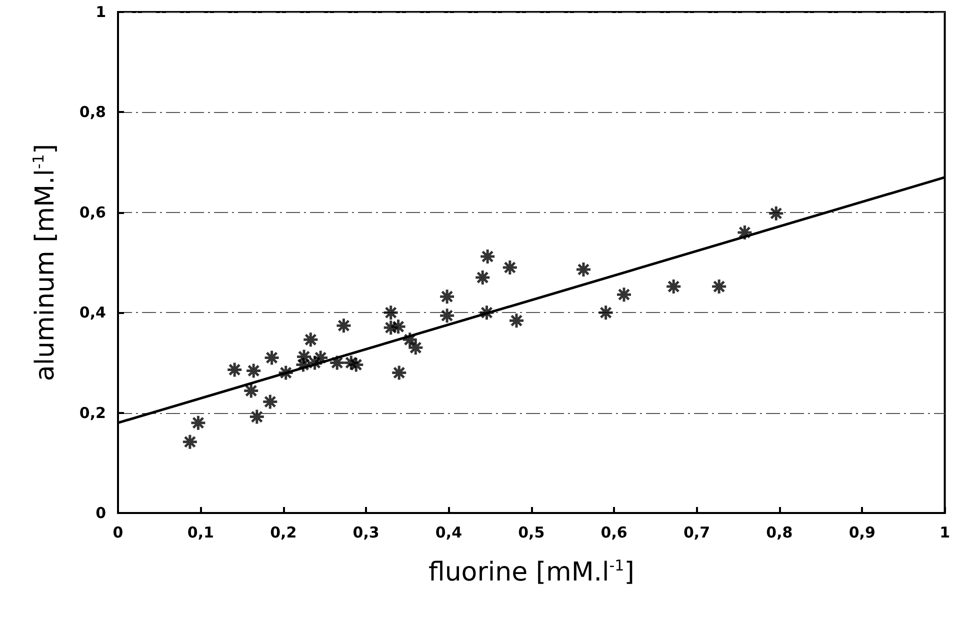 The height and width of the screenshot is (619, 953). Describe the element at coordinates (200, 533) in the screenshot. I see `x-tick-label: 0,1` at that location.